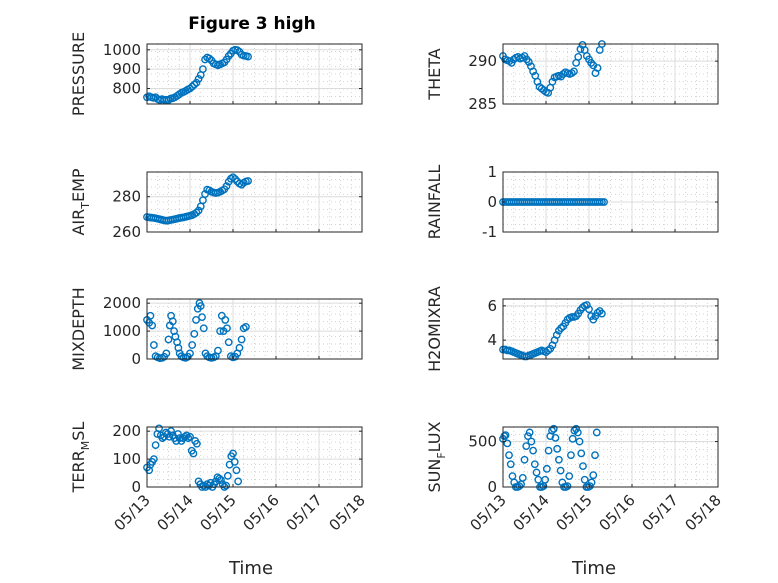 Image resolution: width=778 pixels, height=583 pixels. What do you see at coordinates (126, 89) in the screenshot?
I see `y-tick-label: 800` at bounding box center [126, 89].